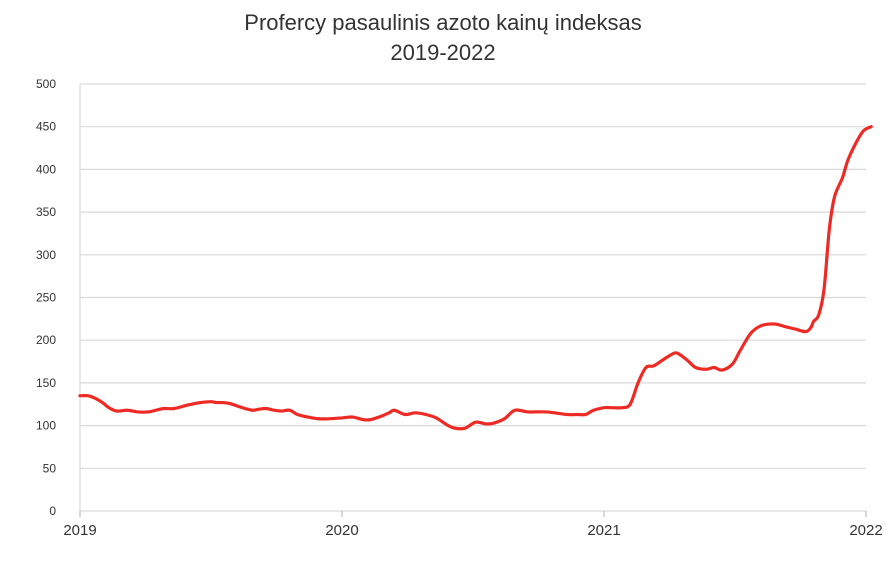 This screenshot has width=886, height=561. I want to click on y-tick-label: 50, so click(50, 468).